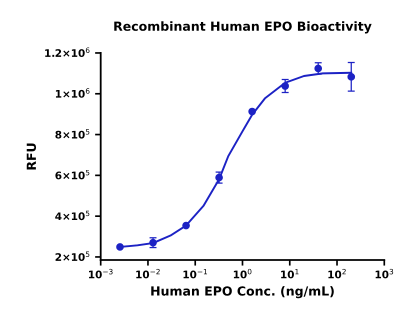 The width and height of the screenshot is (411, 321). What do you see at coordinates (385, 273) in the screenshot?
I see `x-tick-label: 10$^{3}$` at bounding box center [385, 273].